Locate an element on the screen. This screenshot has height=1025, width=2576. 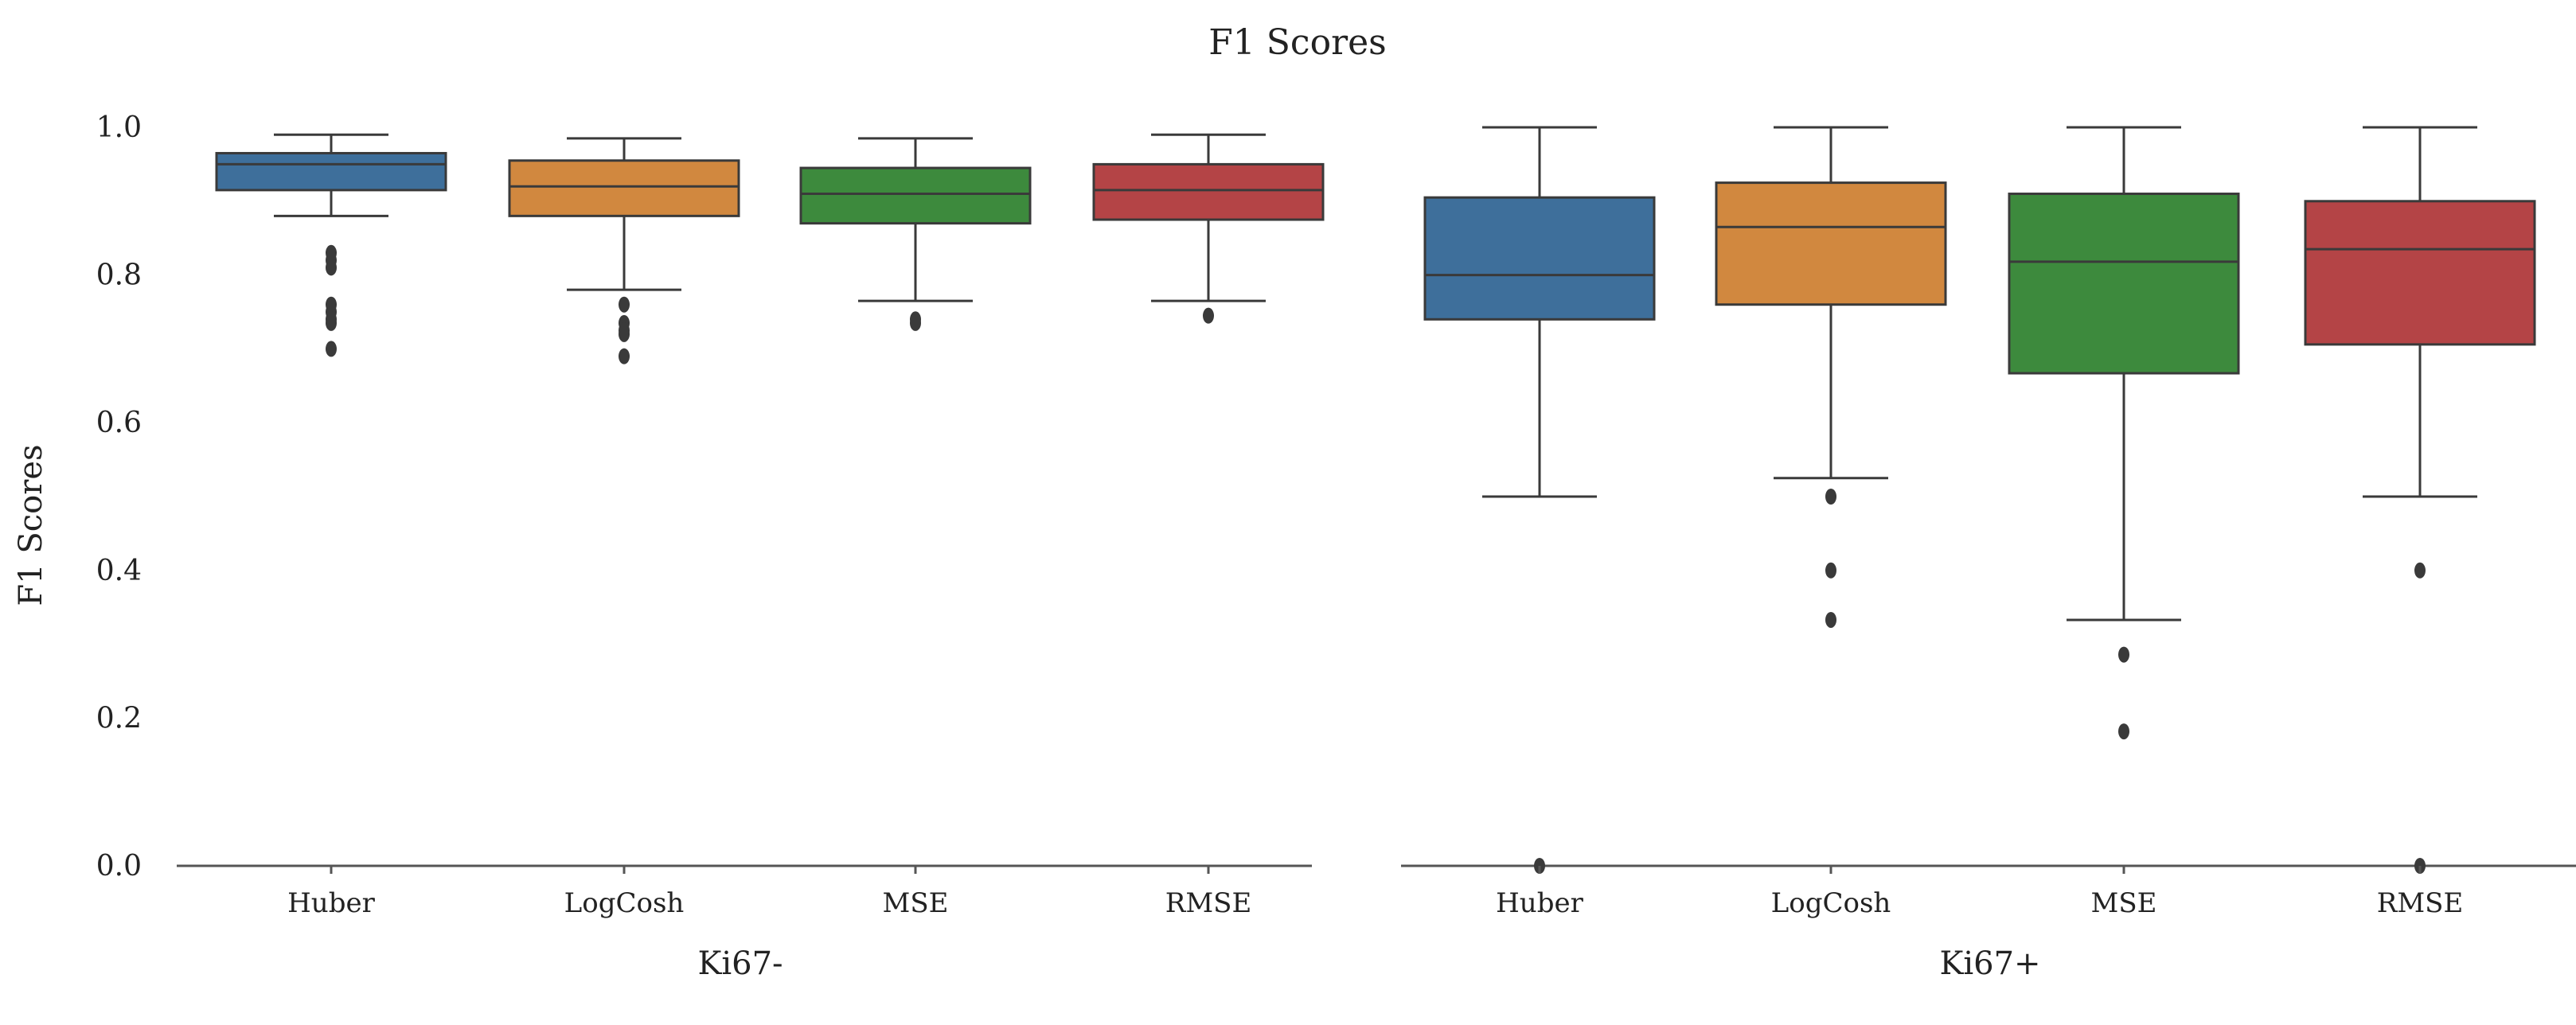
panel-label: Ki67+ is located at coordinates (1989, 964).